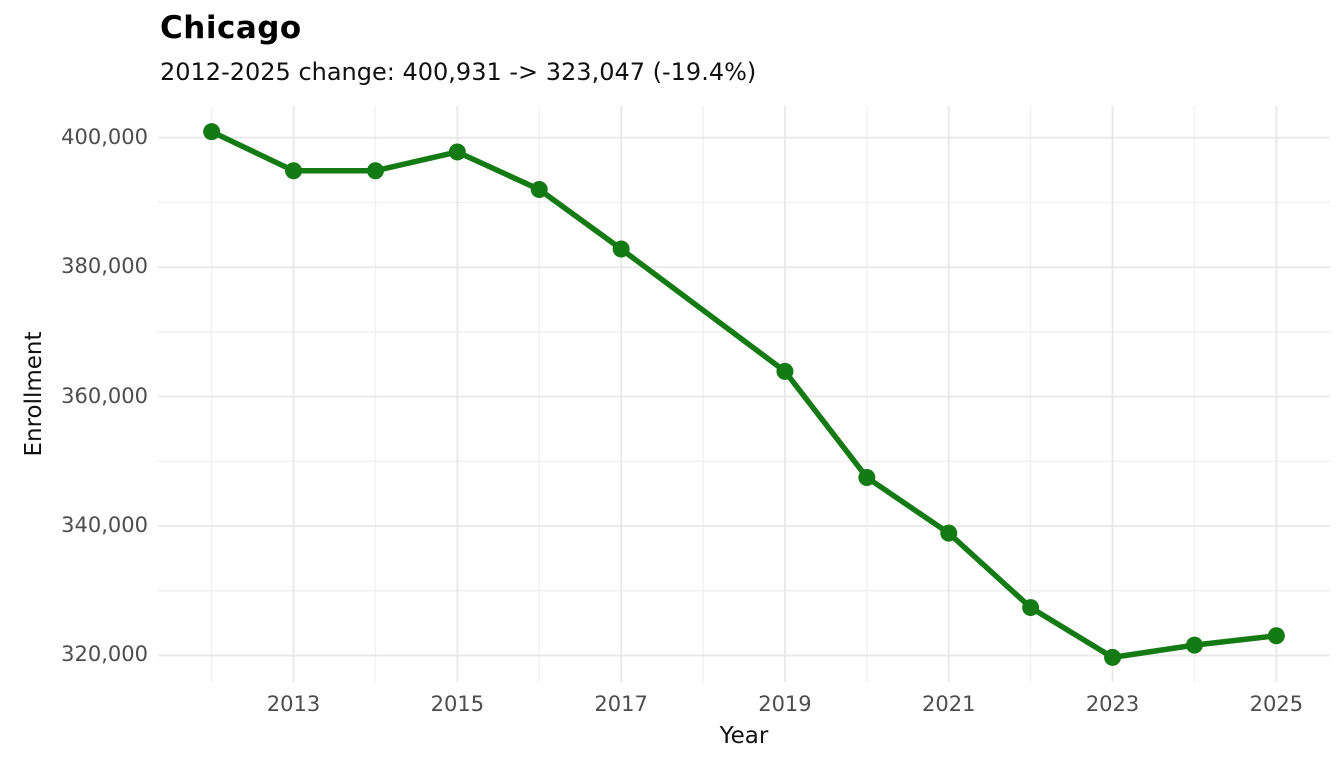  What do you see at coordinates (231, 28) in the screenshot?
I see `chart-title: Chicago` at bounding box center [231, 28].